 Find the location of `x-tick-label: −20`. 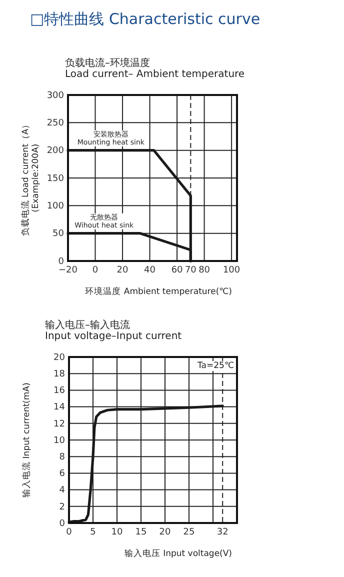

x-tick-label: −20 is located at coordinates (68, 270).